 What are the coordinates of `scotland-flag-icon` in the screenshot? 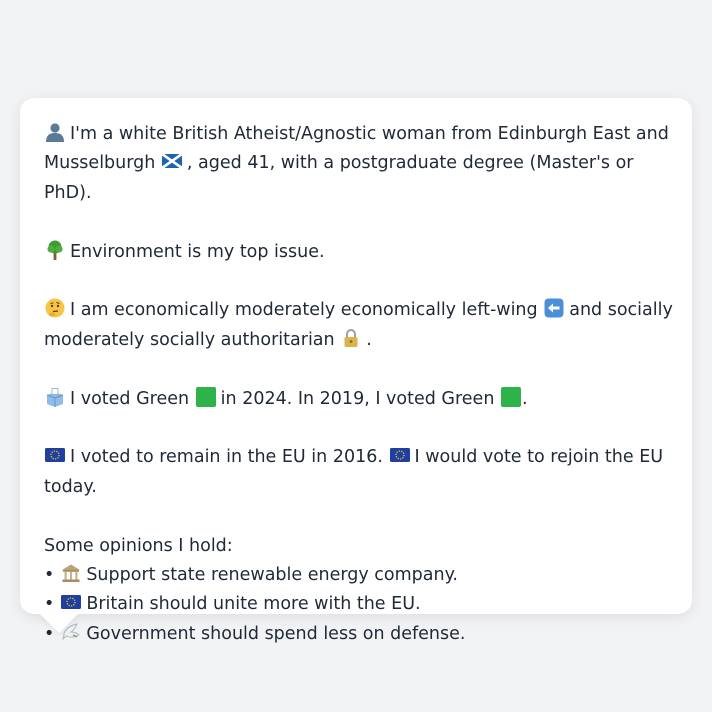 It's located at (172, 161).